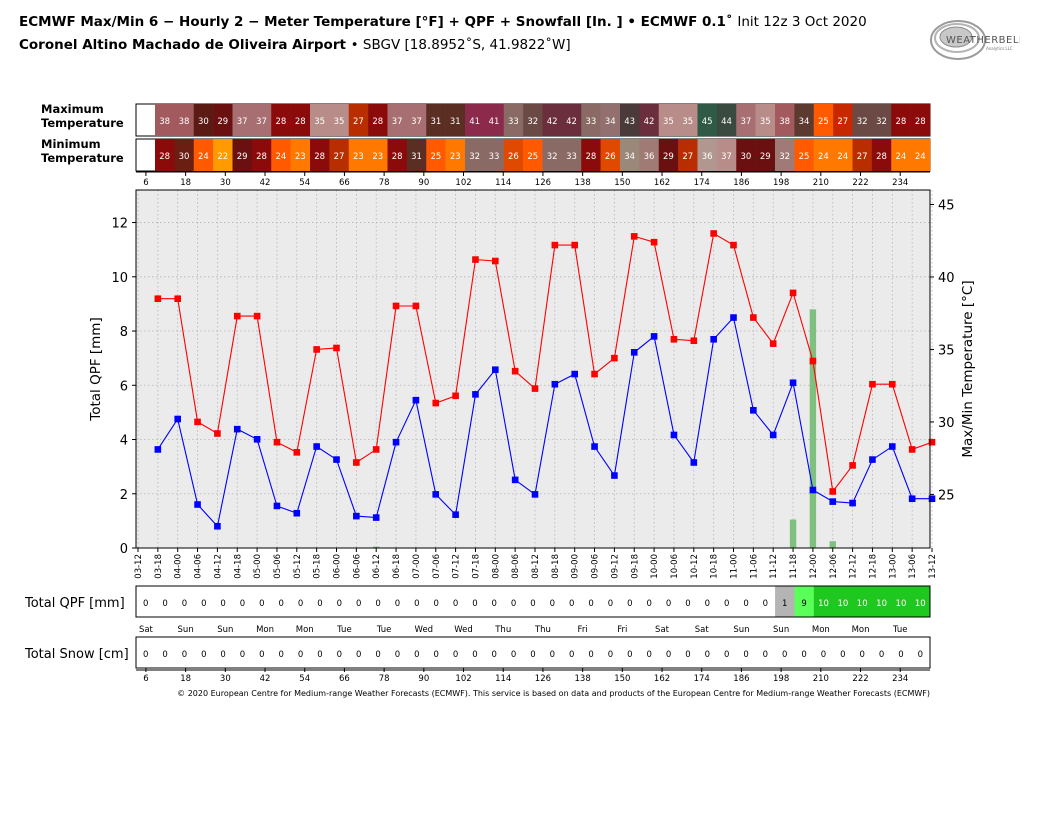 The image size is (1040, 816). What do you see at coordinates (649, 157) in the screenshot?
I see `min-temp-value: 36` at bounding box center [649, 157].